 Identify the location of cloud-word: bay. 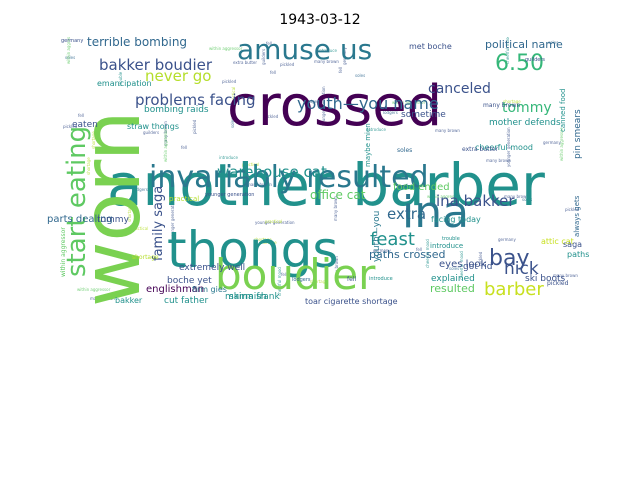
(509, 258).